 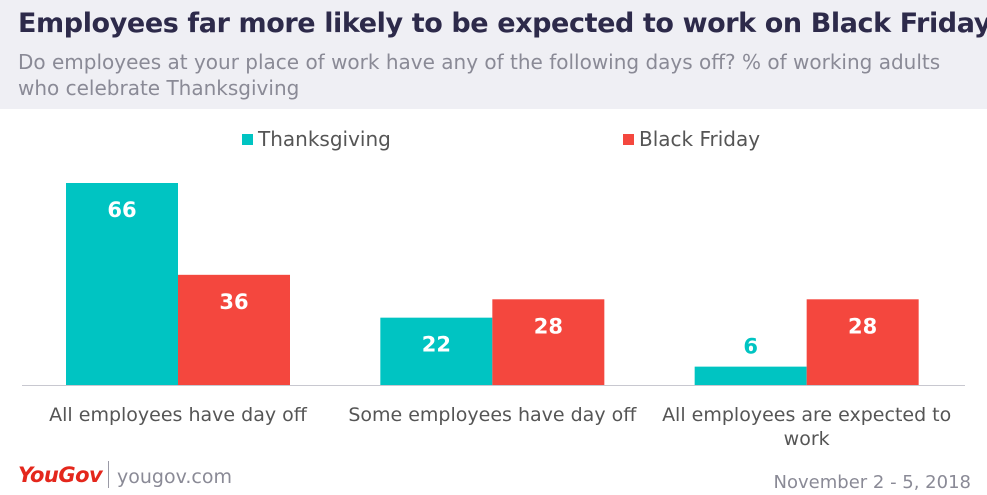 I want to click on category-label-1: Some employees have day off, so click(x=492, y=415).